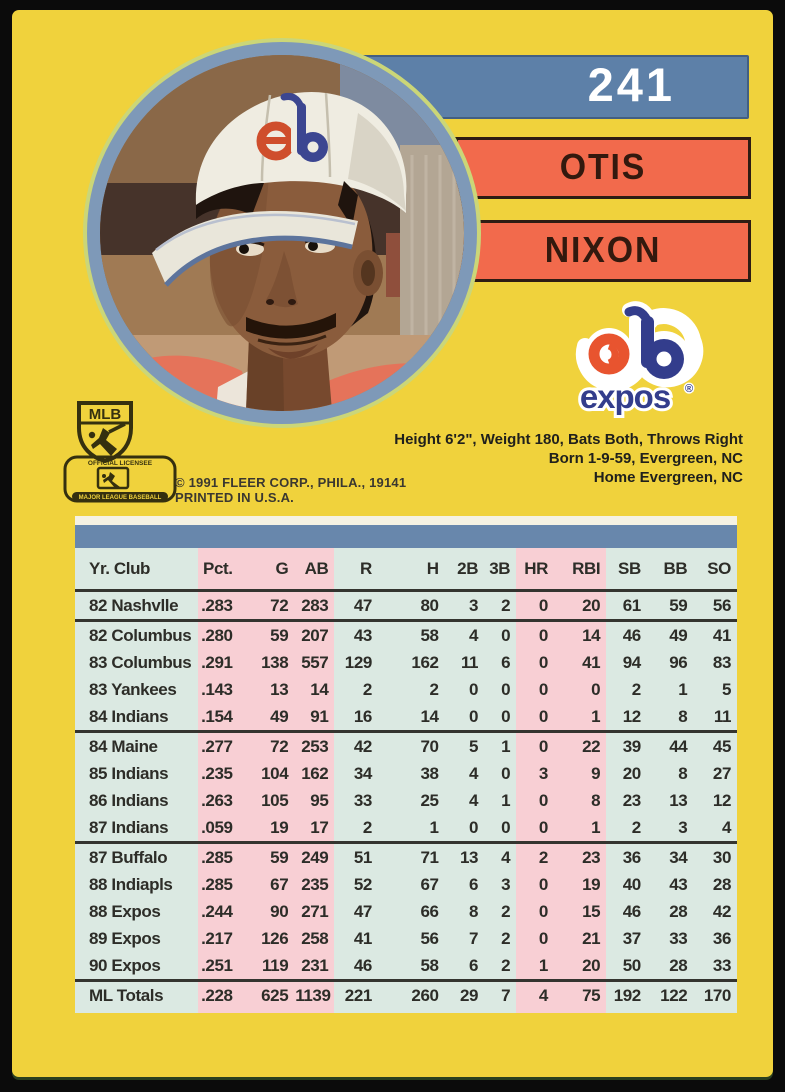  I want to click on stat-cell: 42, so click(356, 745).